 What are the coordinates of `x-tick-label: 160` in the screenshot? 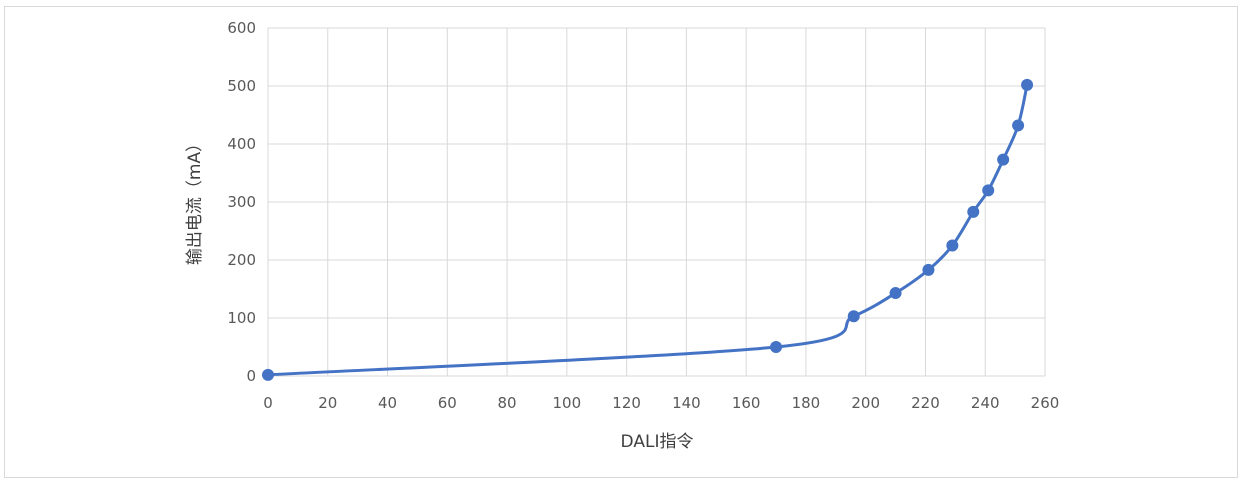 It's located at (746, 403).